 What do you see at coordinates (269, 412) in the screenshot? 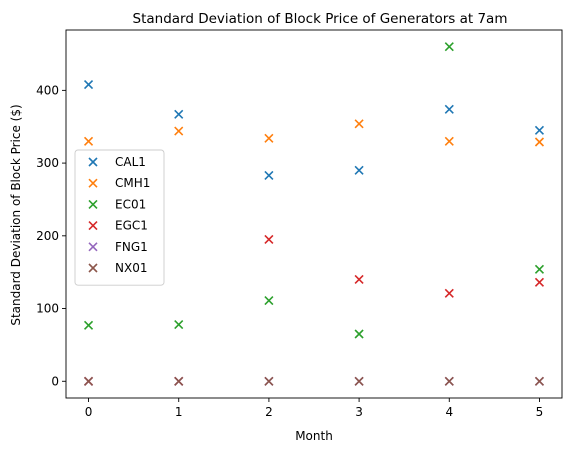
I see `x-tick-label-2: 2` at bounding box center [269, 412].